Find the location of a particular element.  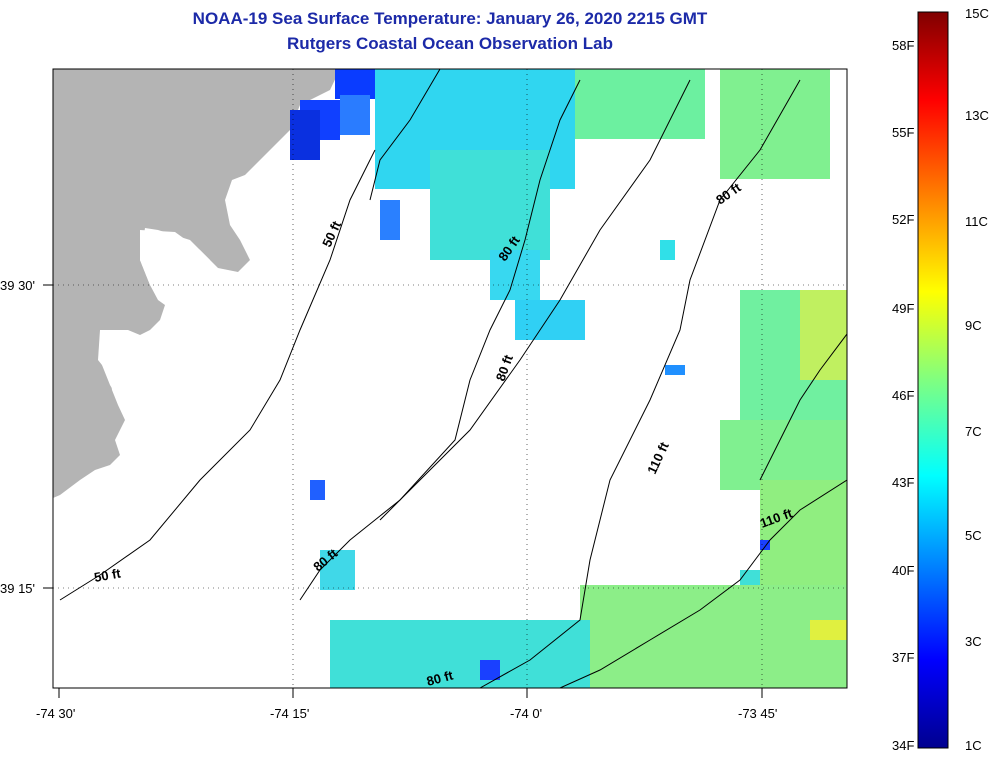

colorbar-f-label: 52F is located at coordinates (903, 219).